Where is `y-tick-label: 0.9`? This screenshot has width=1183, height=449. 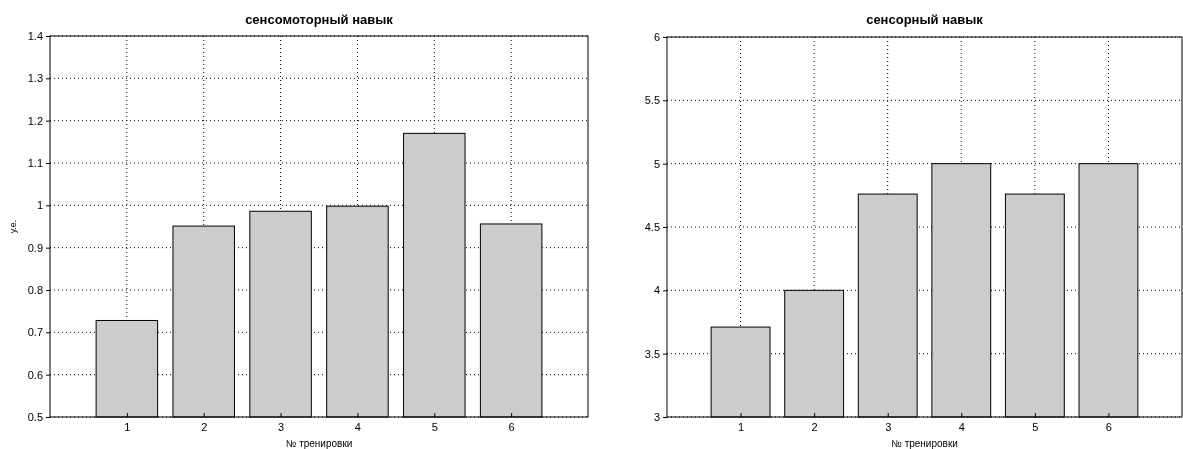
y-tick-label: 0.9 is located at coordinates (35, 247).